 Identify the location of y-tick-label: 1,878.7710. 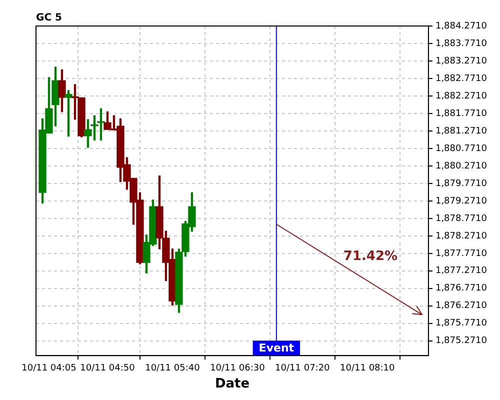
(461, 219).